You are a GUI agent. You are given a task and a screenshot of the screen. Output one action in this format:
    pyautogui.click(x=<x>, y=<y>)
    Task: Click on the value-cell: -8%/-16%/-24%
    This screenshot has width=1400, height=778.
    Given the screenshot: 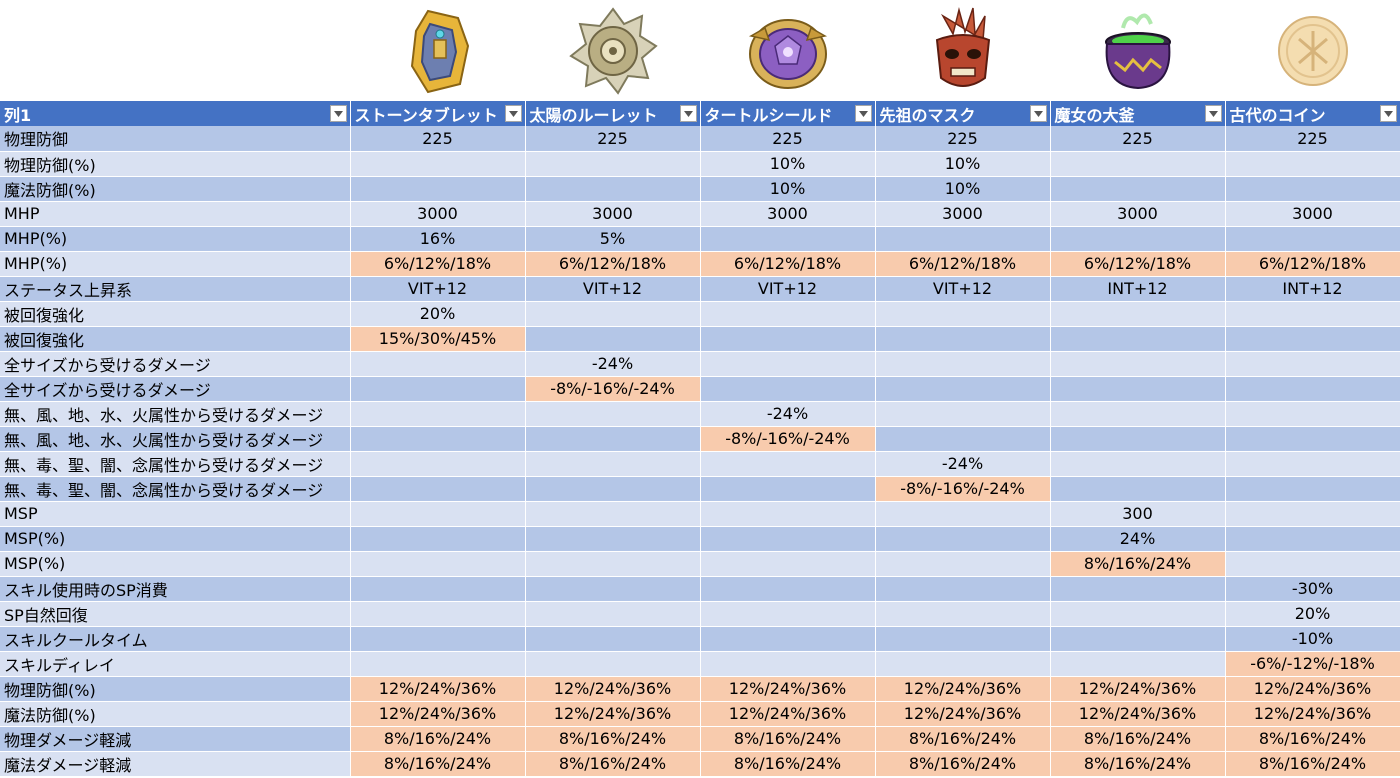 What is the action you would take?
    pyautogui.click(x=788, y=439)
    